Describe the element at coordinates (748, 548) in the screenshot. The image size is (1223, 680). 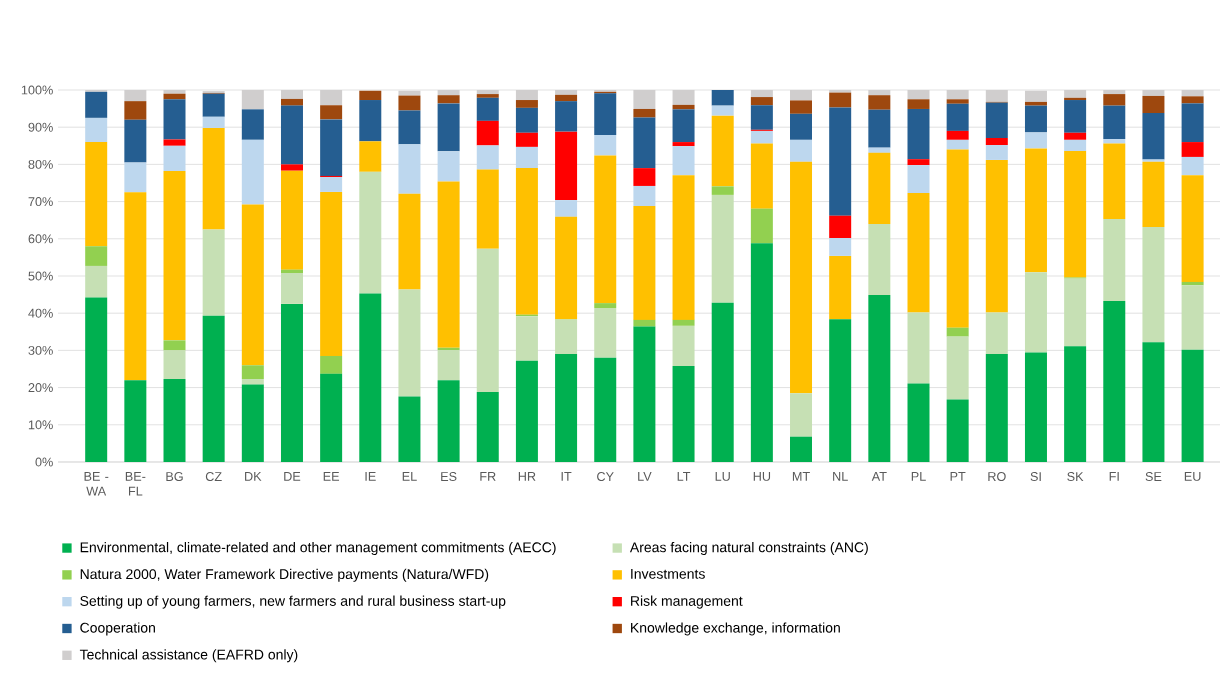
I see `legend-label: Areas facing natural constraints (ANC)` at that location.